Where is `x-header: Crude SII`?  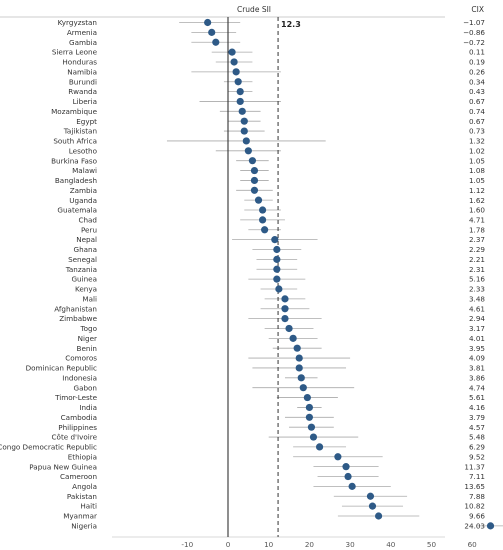 x-header: Crude SII is located at coordinates (254, 9).